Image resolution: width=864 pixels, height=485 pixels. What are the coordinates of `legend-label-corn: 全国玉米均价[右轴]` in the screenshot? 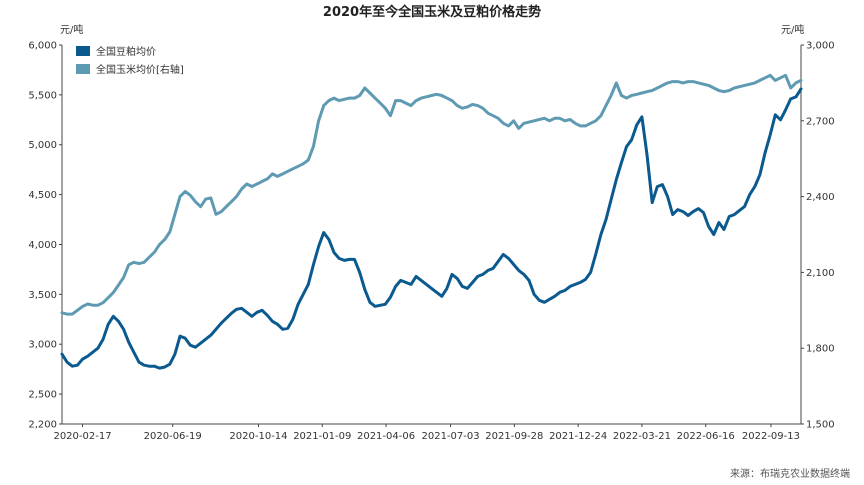 It's located at (140, 69).